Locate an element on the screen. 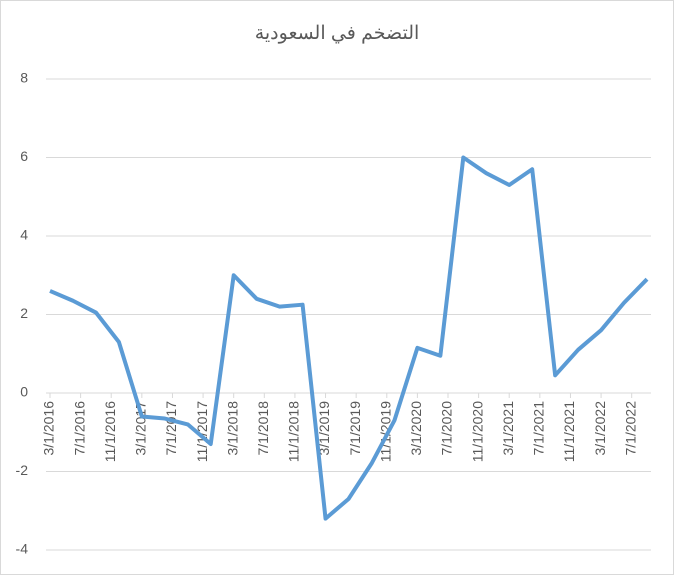  x-tick-label: 11/1/2019 is located at coordinates (385, 431).